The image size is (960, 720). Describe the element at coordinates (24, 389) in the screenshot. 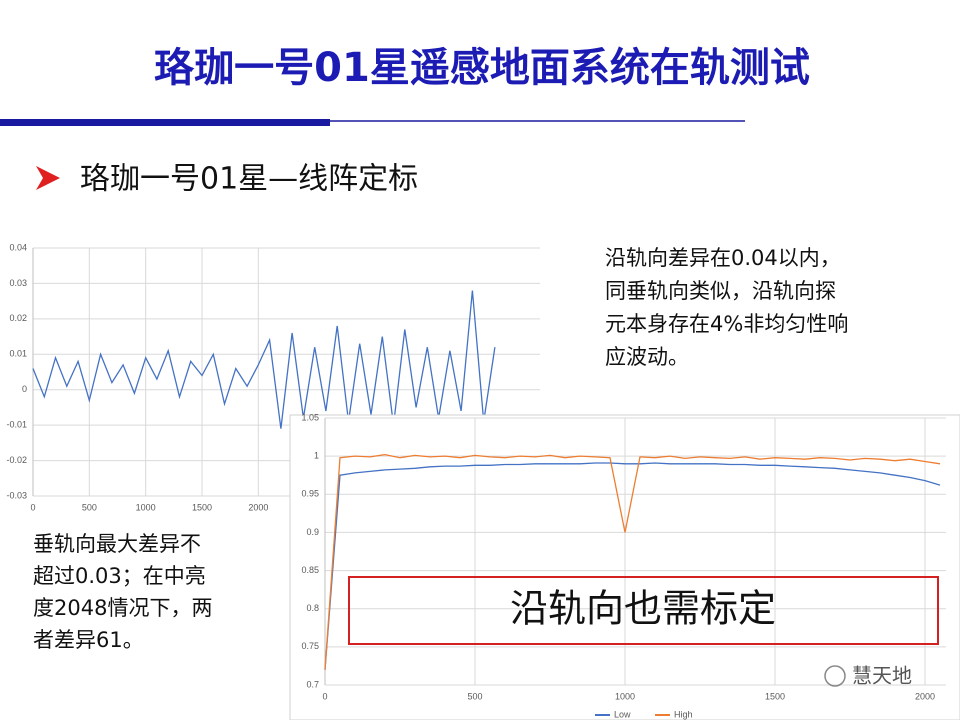

I see `y-tick-label: 0` at that location.